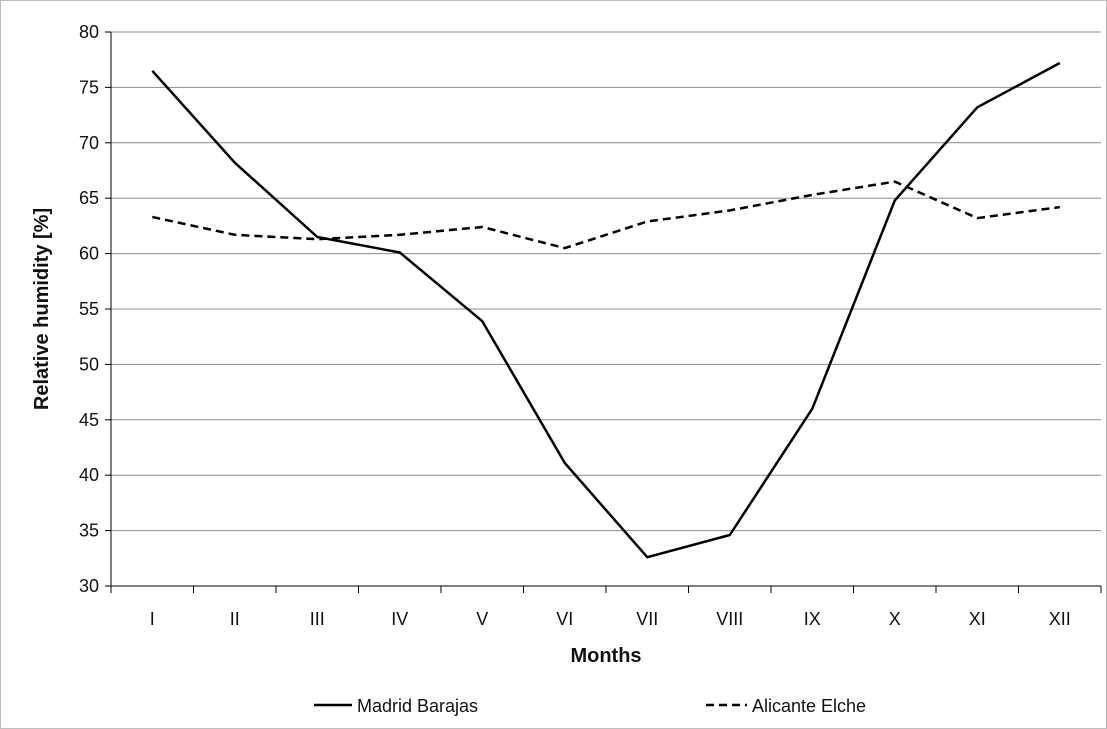 This screenshot has width=1107, height=729. Describe the element at coordinates (895, 619) in the screenshot. I see `x-tick-label-X: X` at that location.